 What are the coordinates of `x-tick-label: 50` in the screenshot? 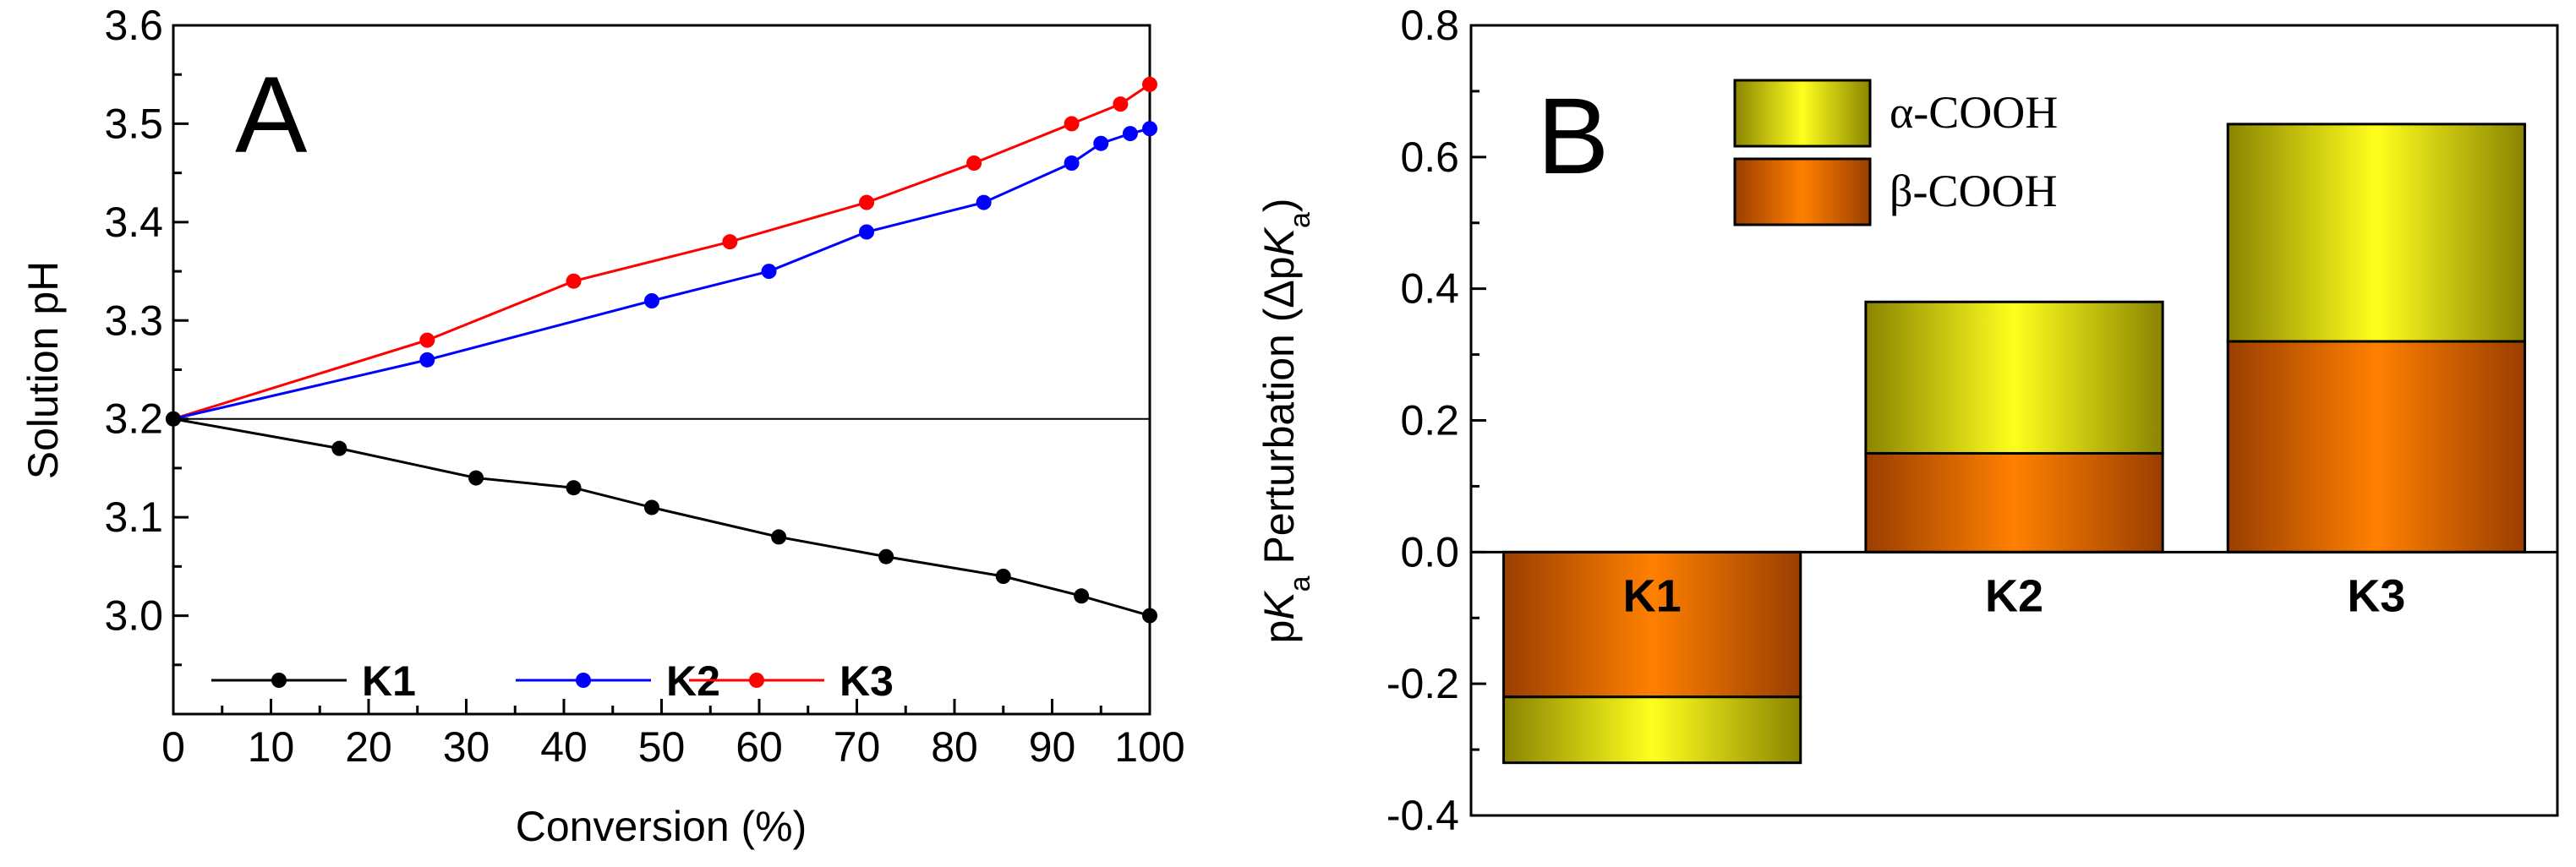 It's located at (662, 747).